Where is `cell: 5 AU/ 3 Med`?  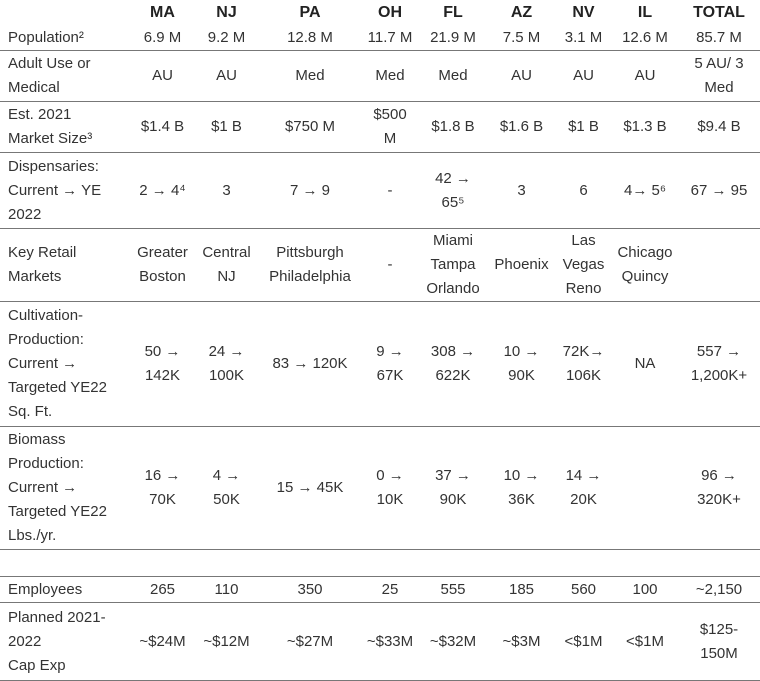 cell: 5 AU/ 3 Med is located at coordinates (719, 76).